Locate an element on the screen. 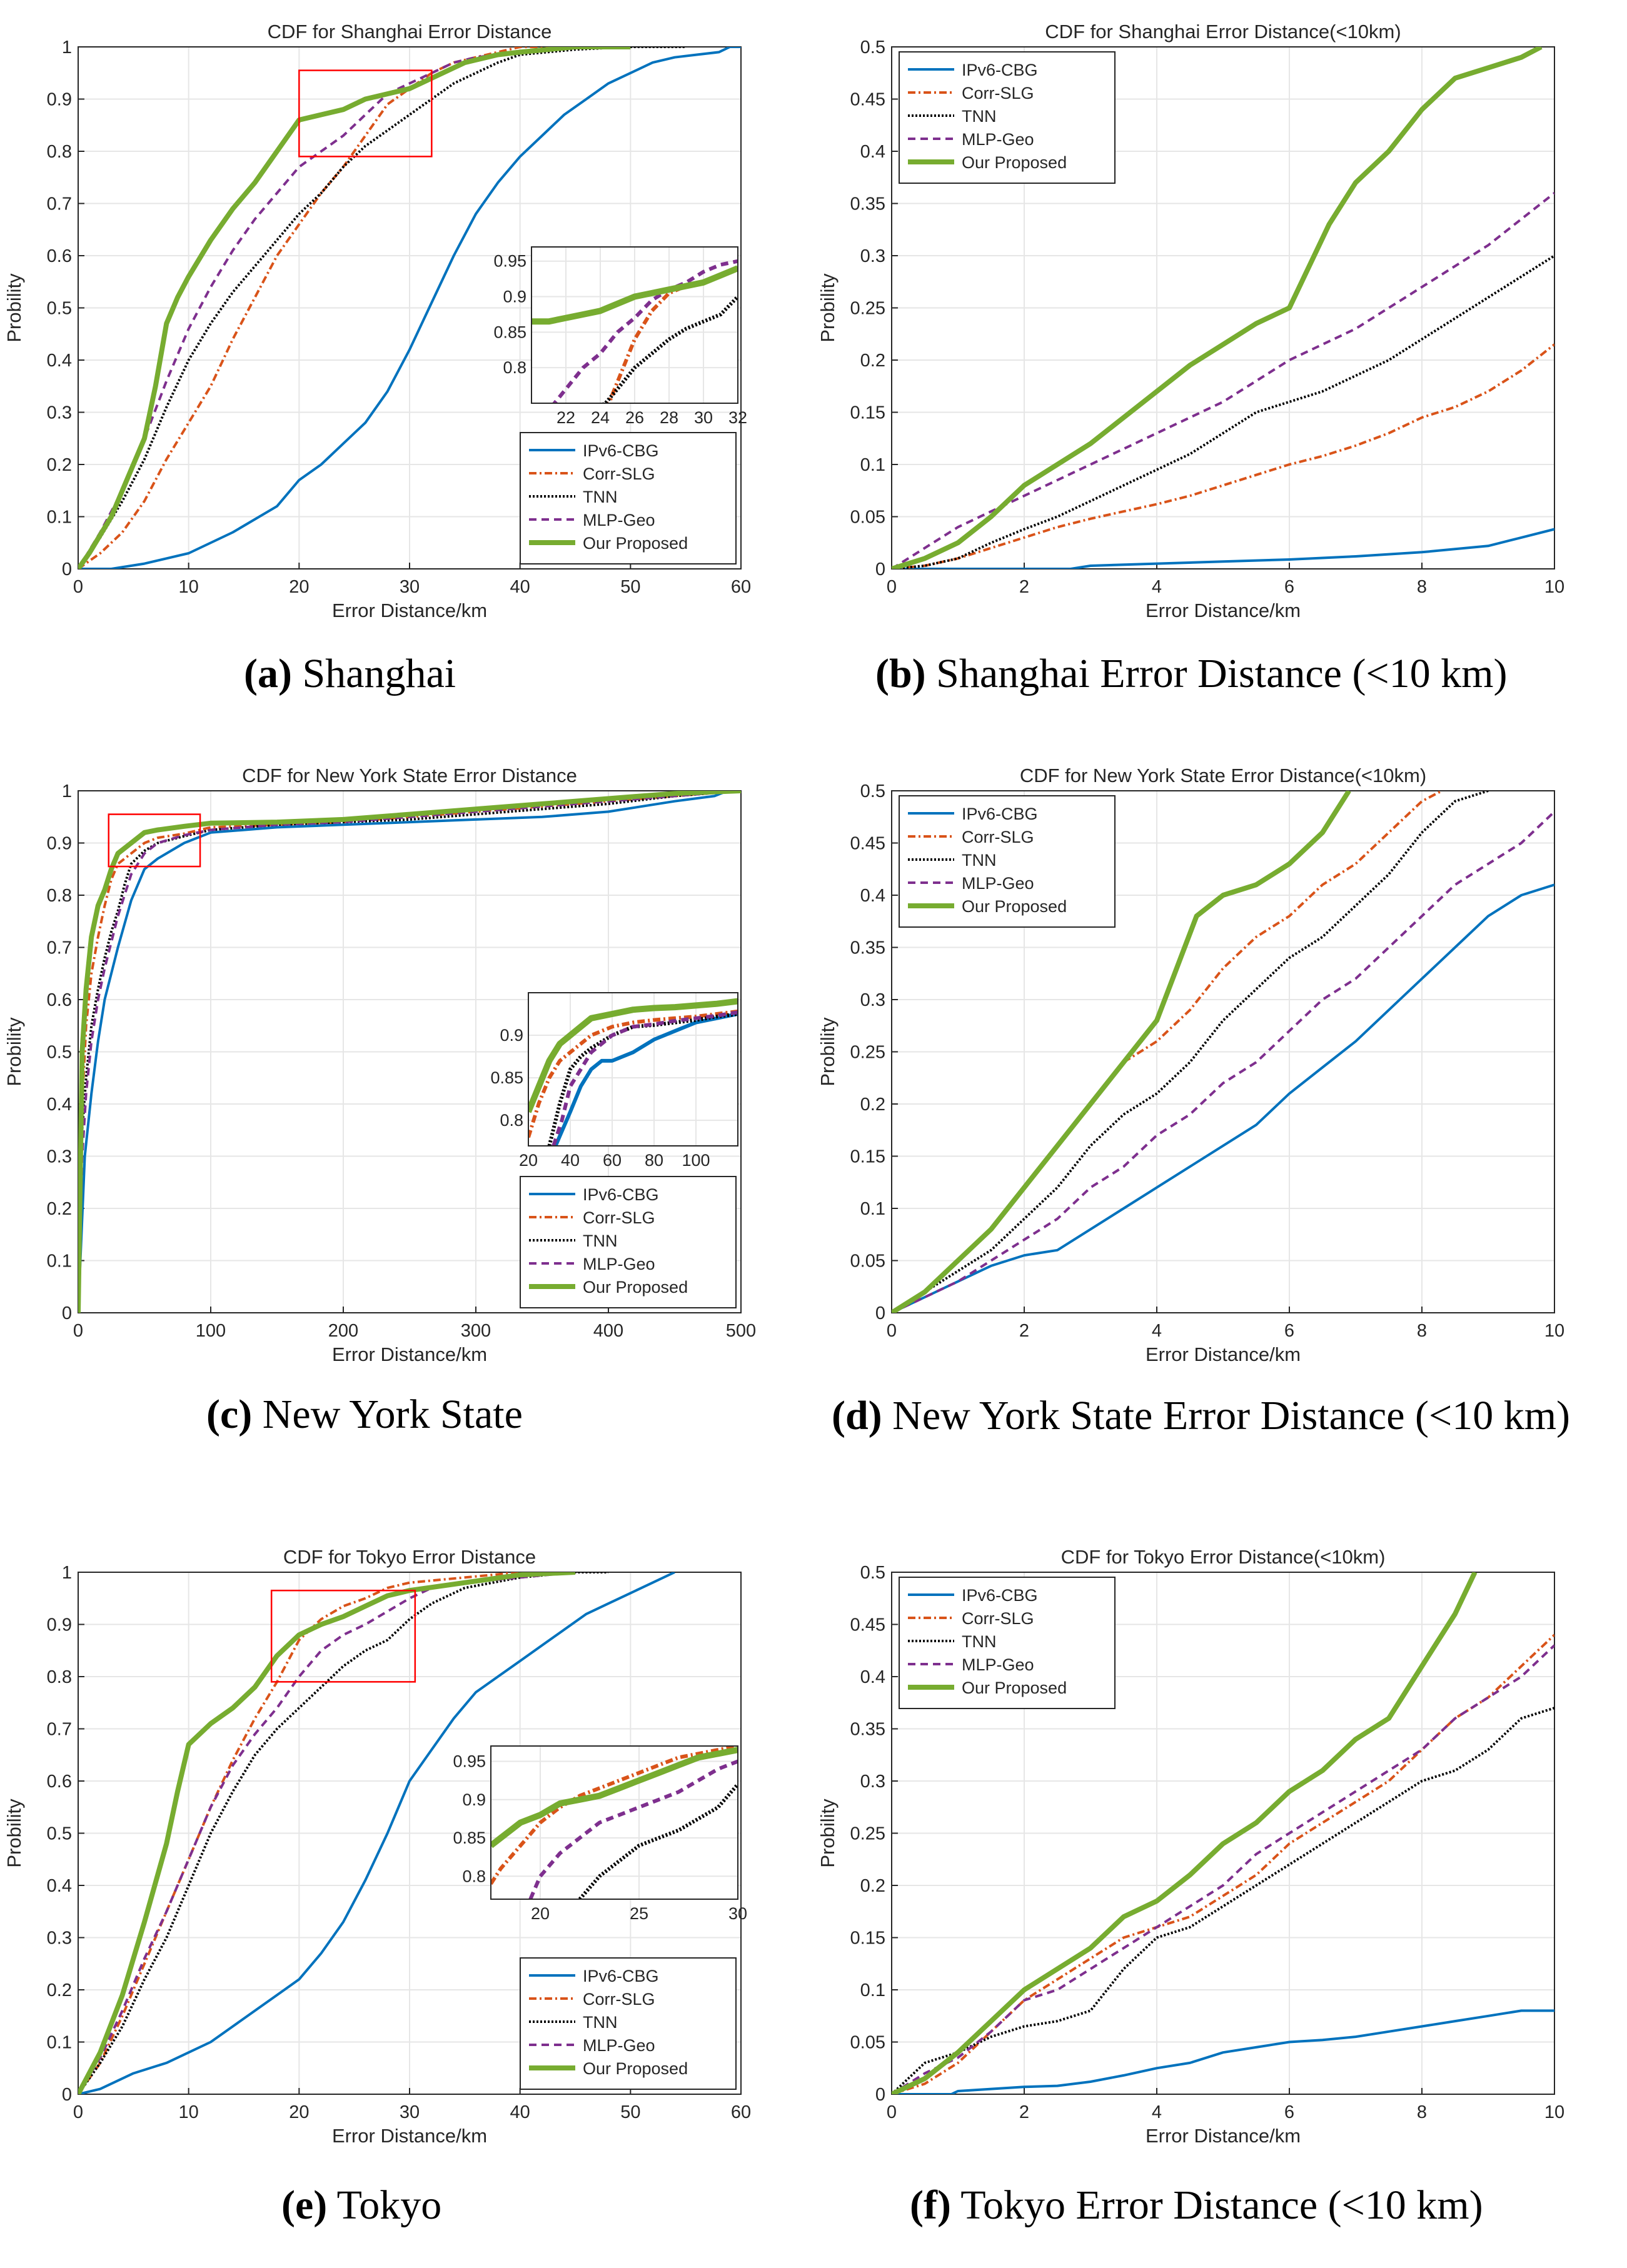 The image size is (1627, 2268). caption-f: (f) Tokyo Error Distance (<10 km) is located at coordinates (1196, 2205).